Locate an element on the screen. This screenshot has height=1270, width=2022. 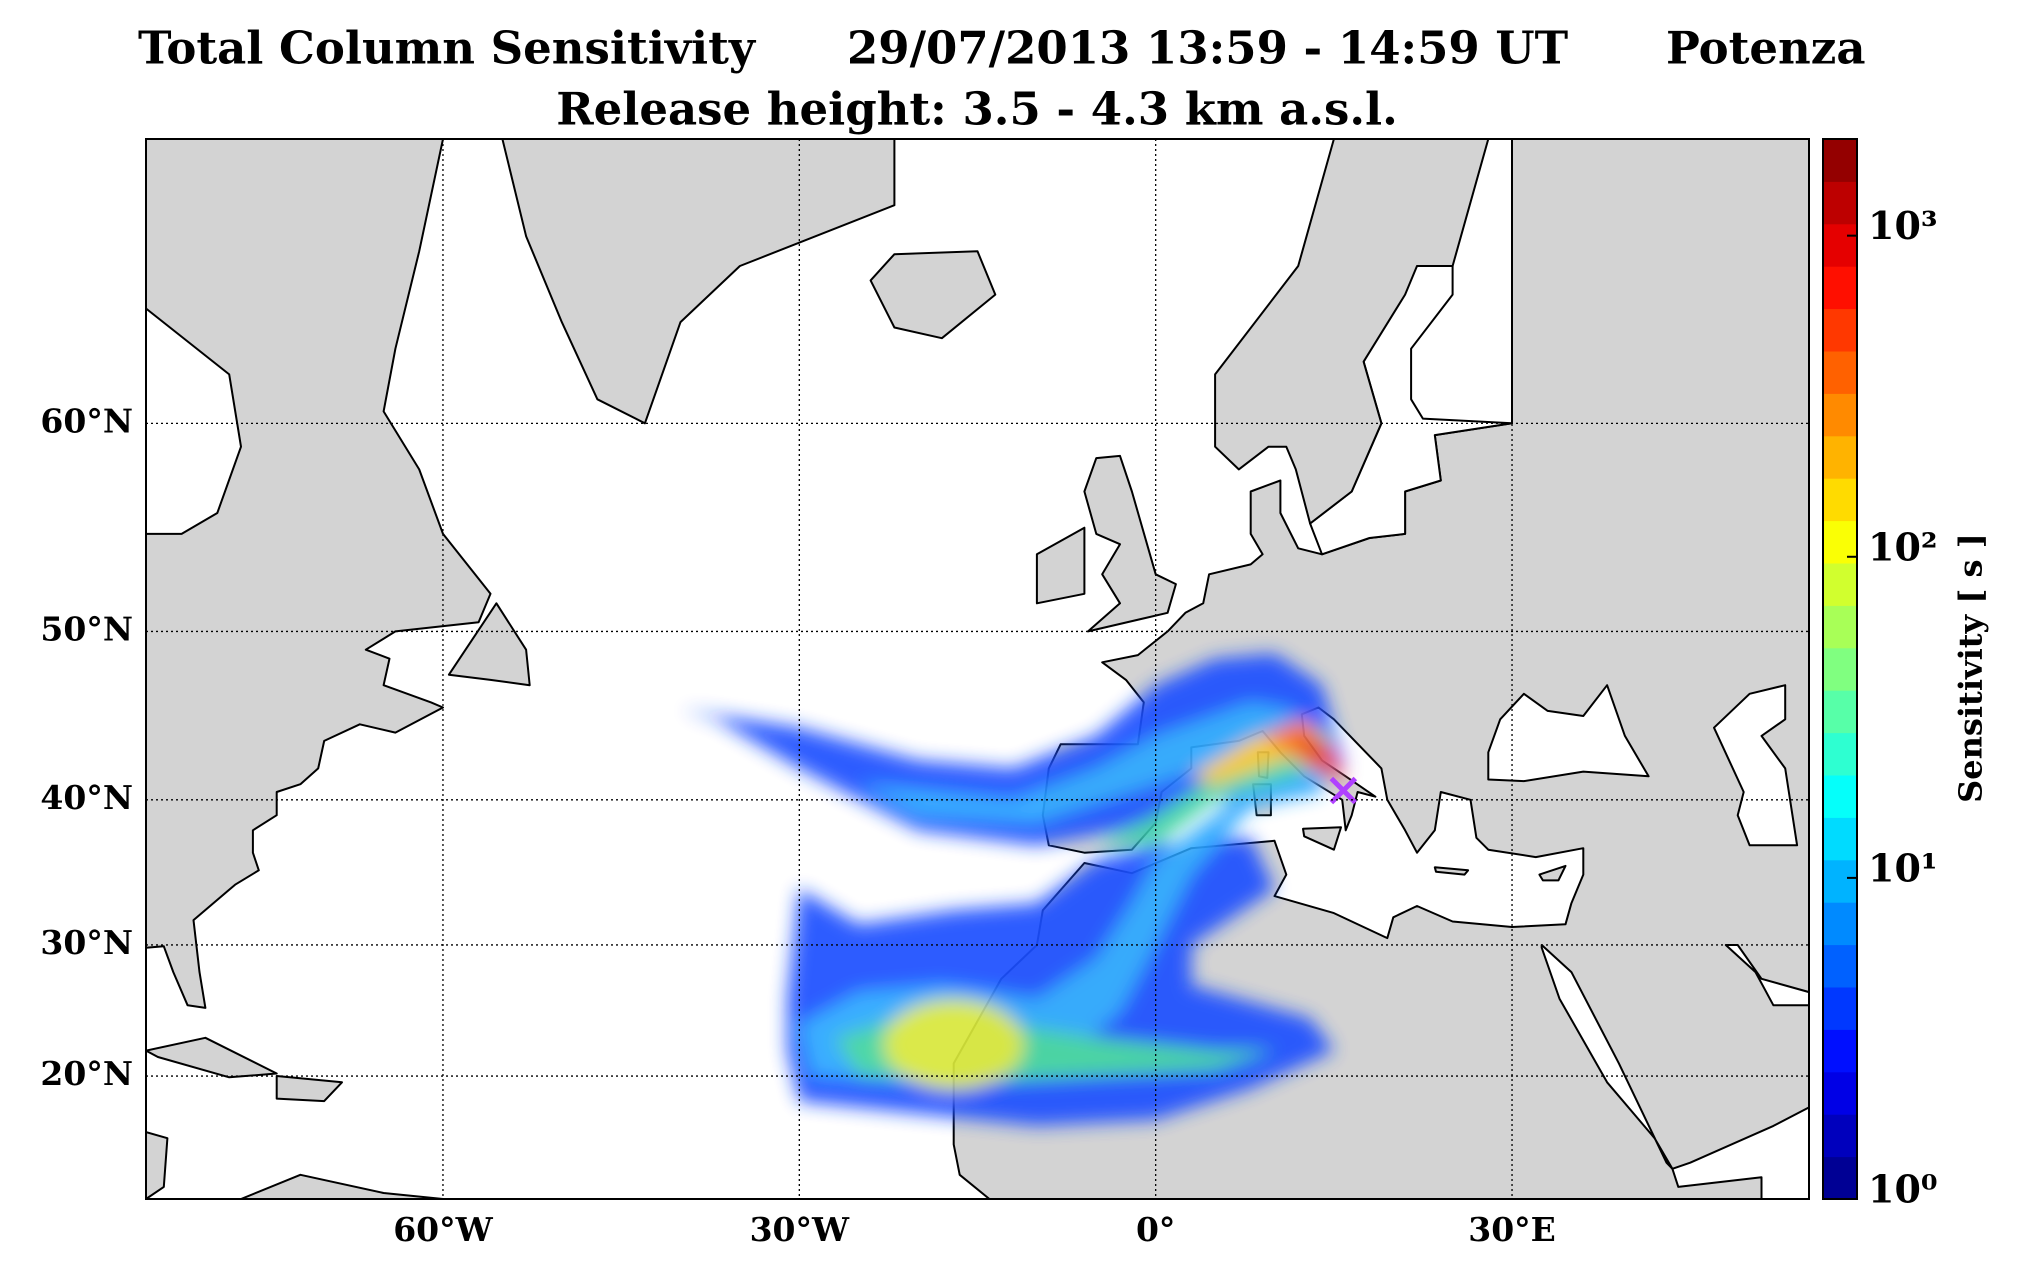
colorbar-tick-label: 10³ is located at coordinates (1903, 225).